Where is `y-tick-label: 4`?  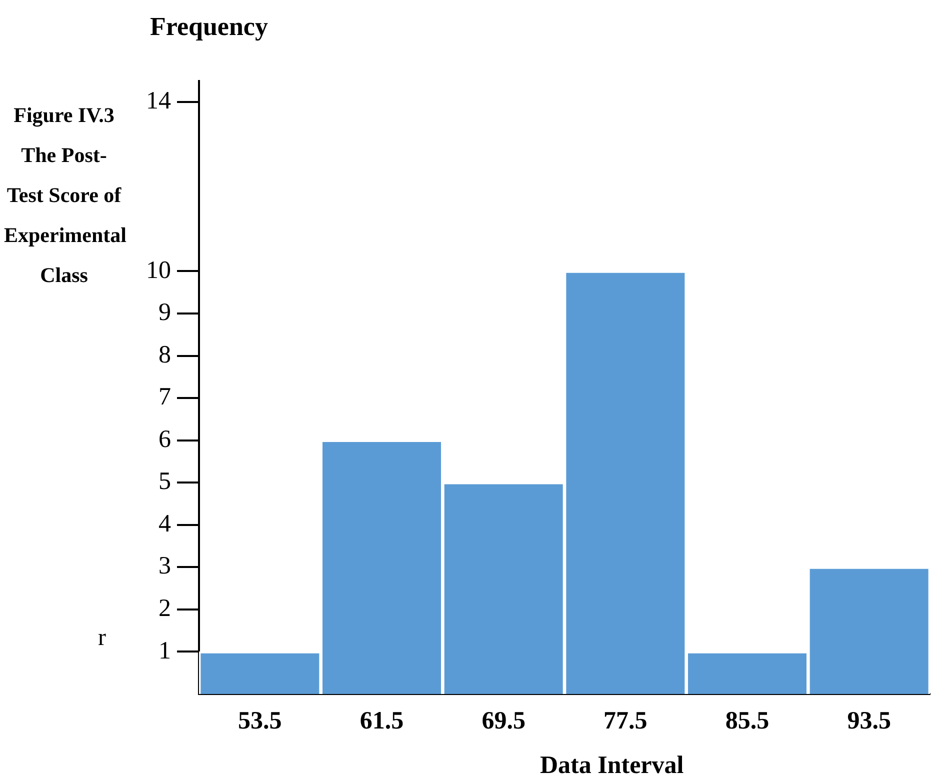 y-tick-label: 4 is located at coordinates (165, 524).